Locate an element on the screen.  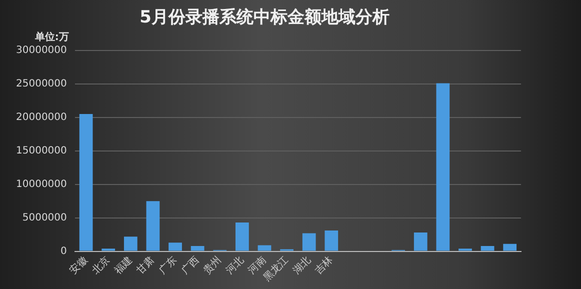
y-tick-label: 20000000 is located at coordinates (41, 117).